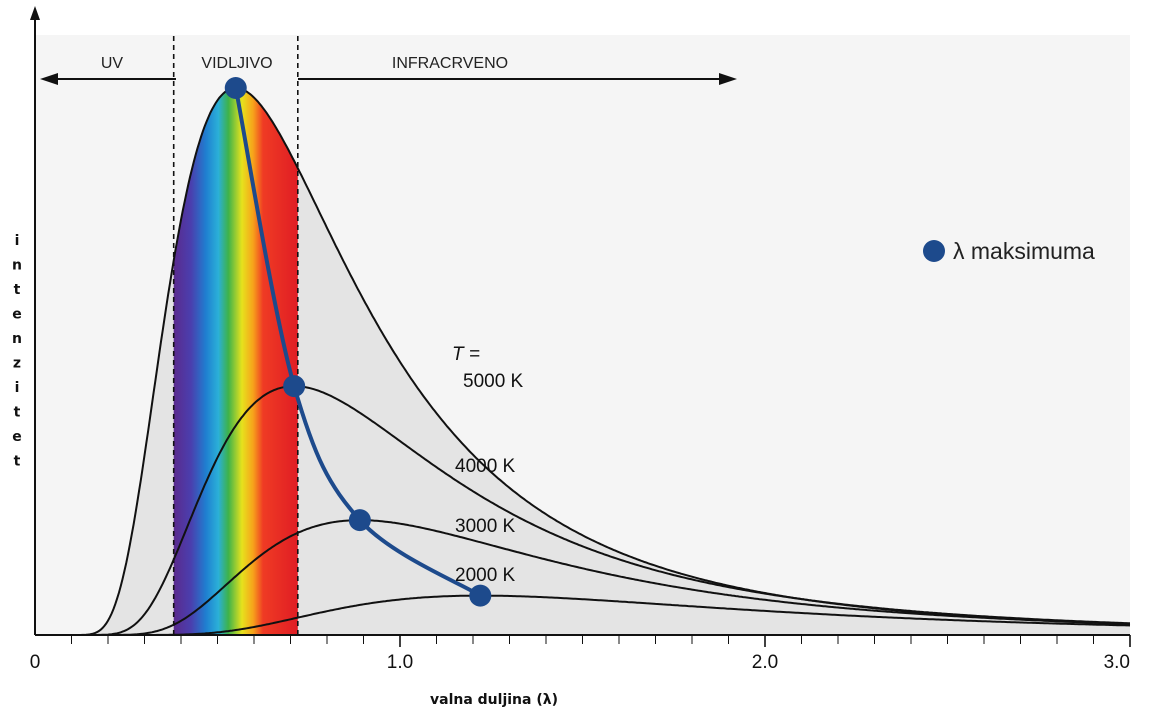 The image size is (1149, 711). Describe the element at coordinates (485, 526) in the screenshot. I see `curve-label-3000k: 3000 K` at that location.